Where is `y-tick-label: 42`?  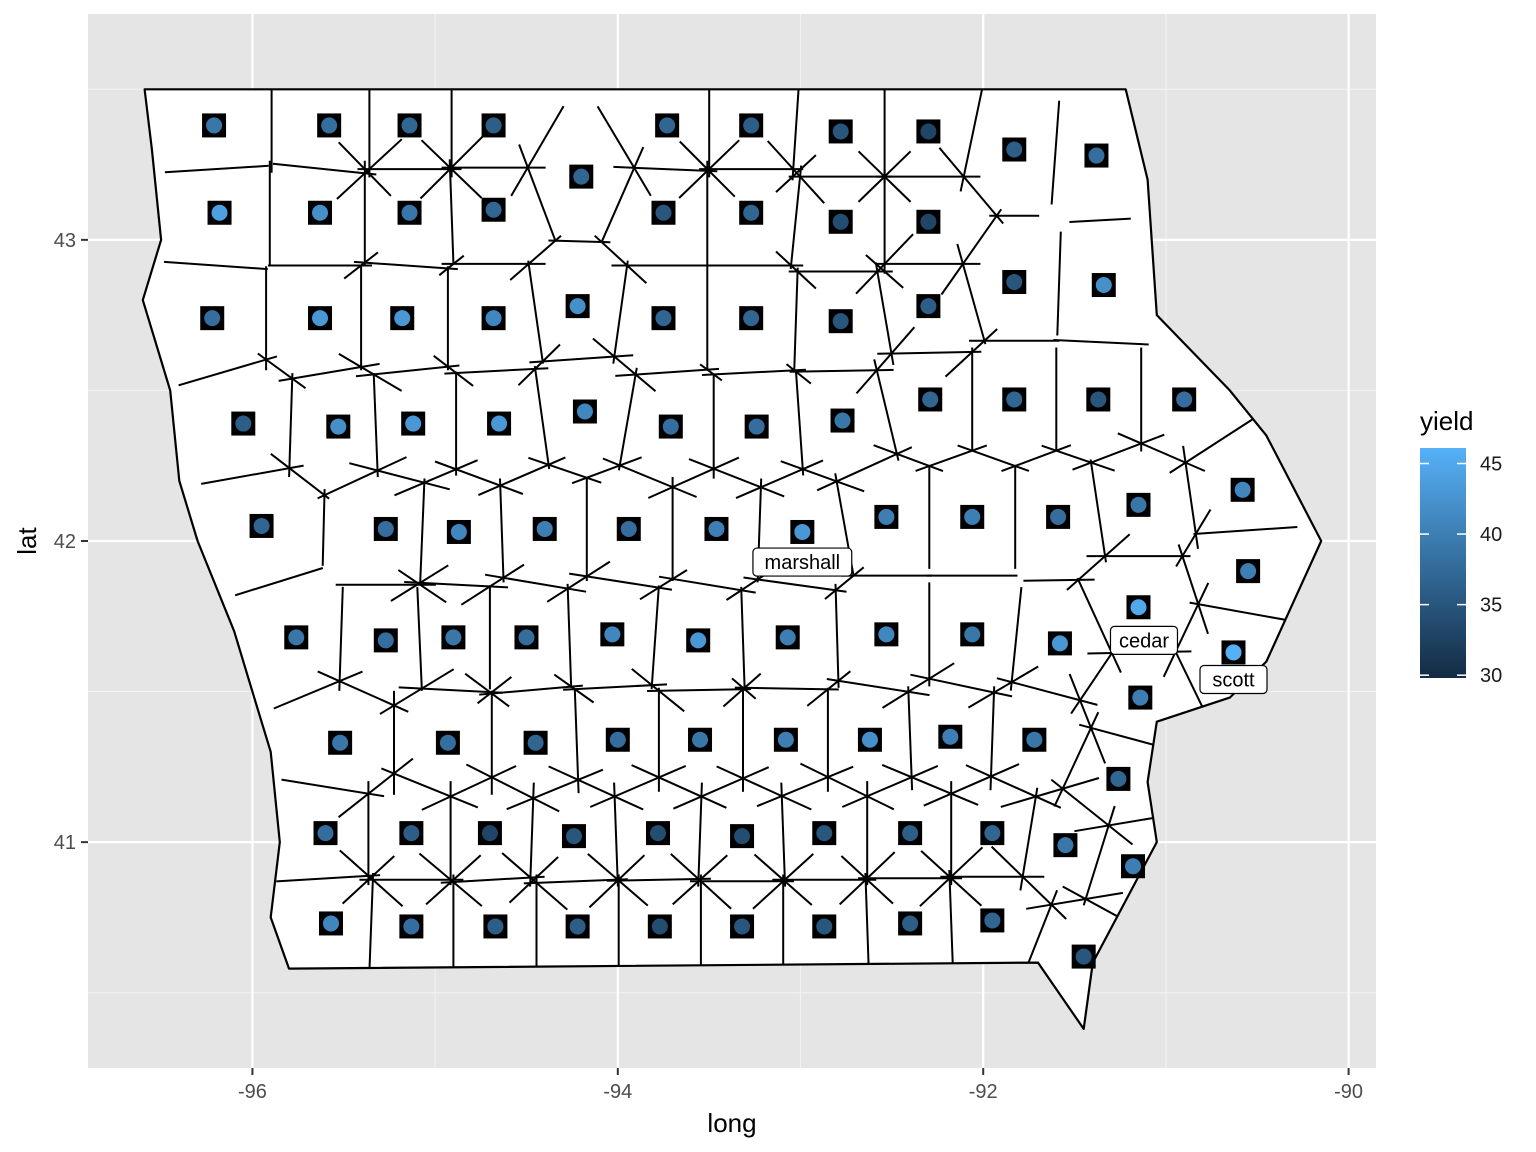 y-tick-label: 42 is located at coordinates (65, 542).